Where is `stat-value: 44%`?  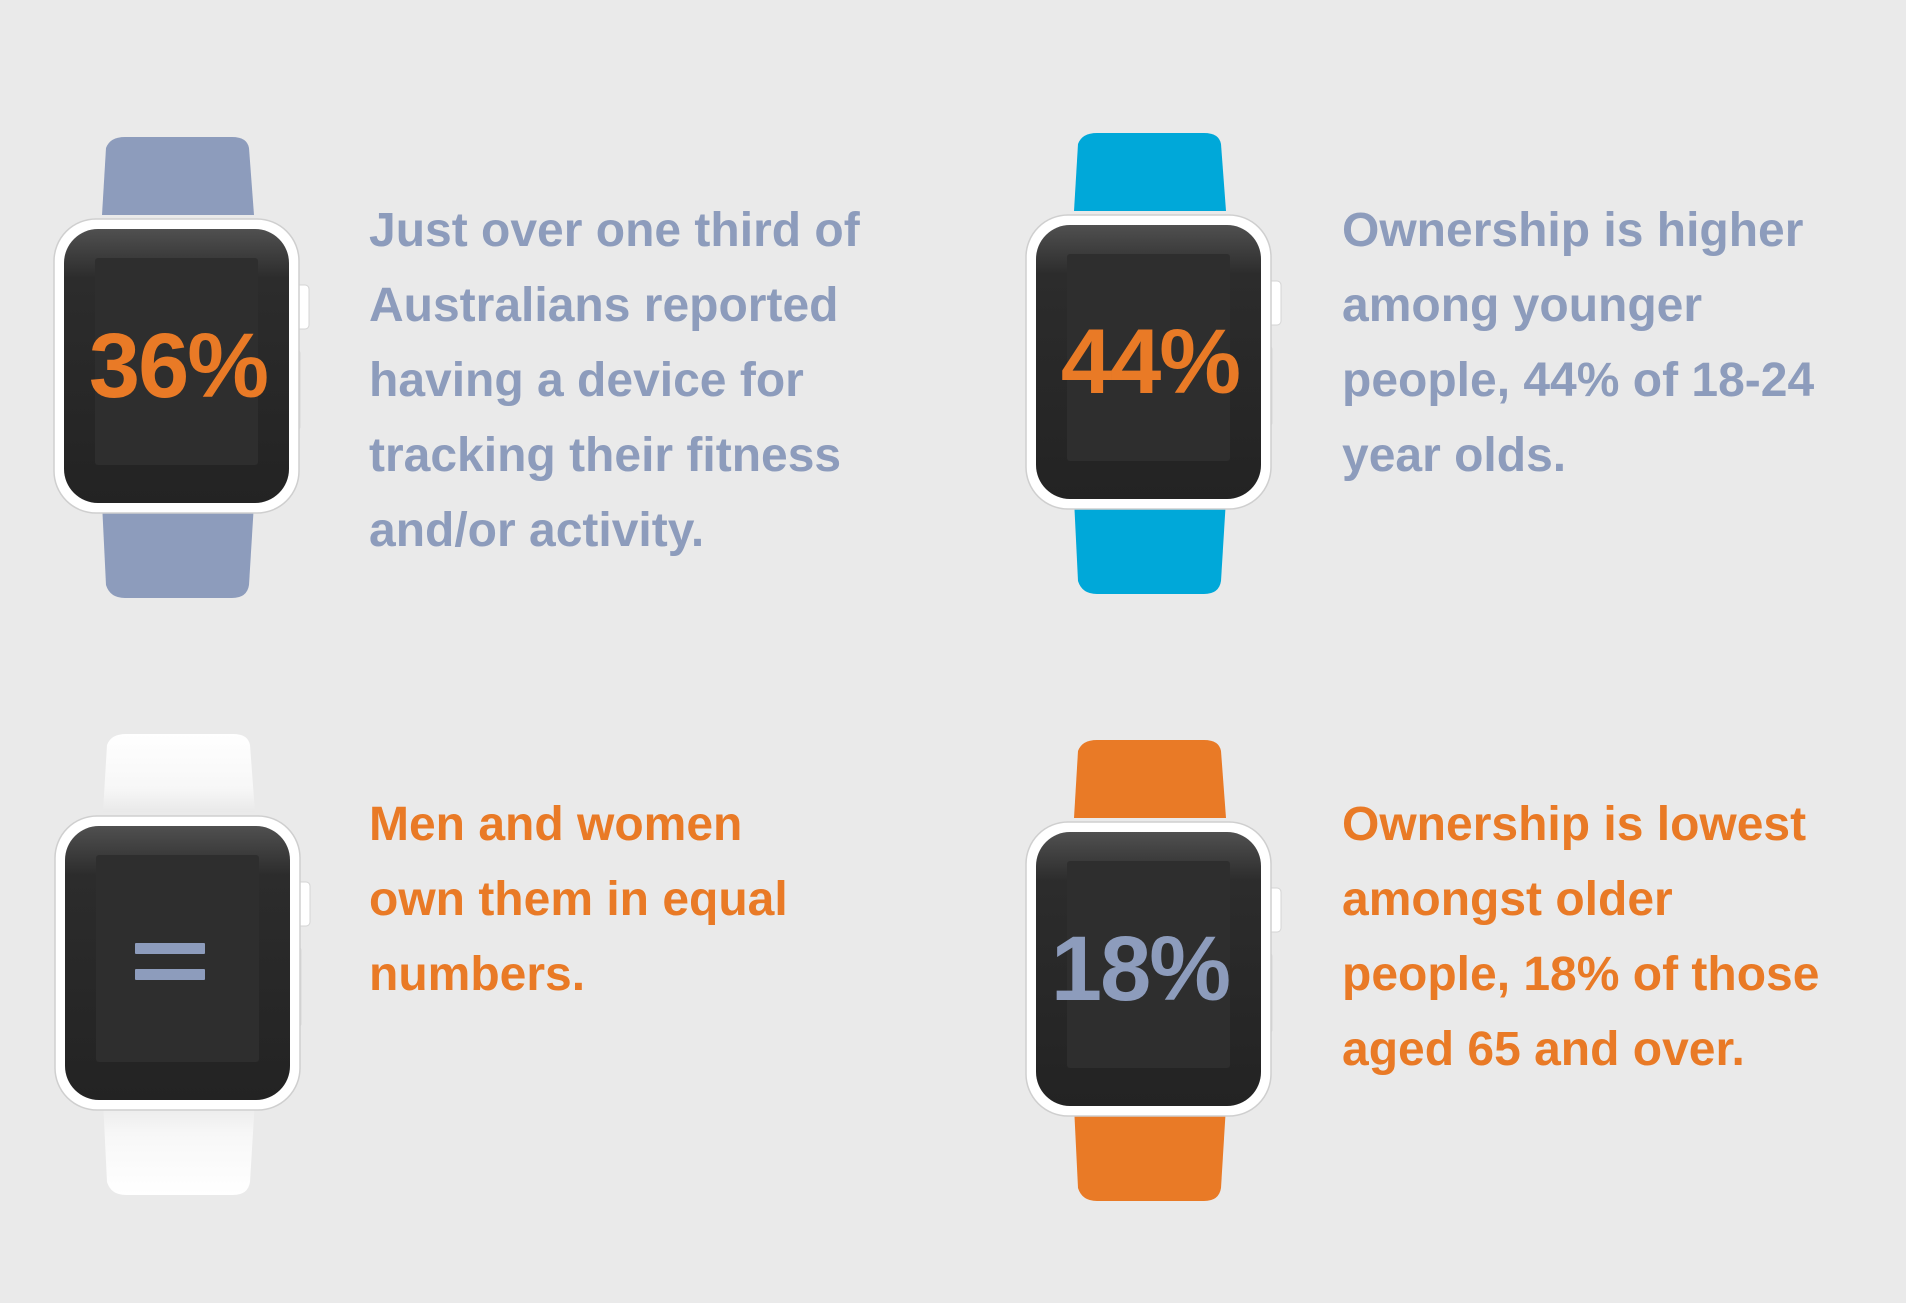 stat-value: 44% is located at coordinates (1150, 361).